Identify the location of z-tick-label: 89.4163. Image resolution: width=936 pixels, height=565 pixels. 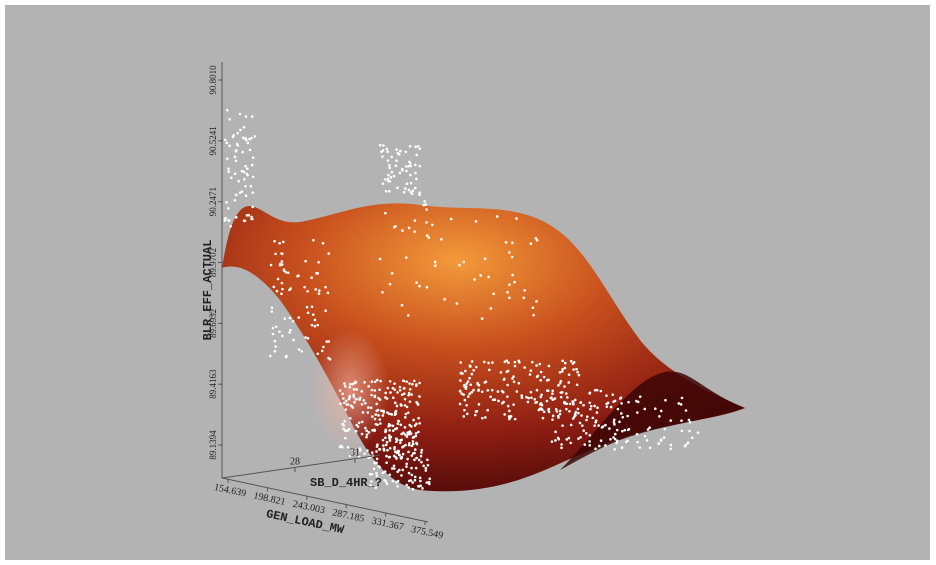
(213, 384).